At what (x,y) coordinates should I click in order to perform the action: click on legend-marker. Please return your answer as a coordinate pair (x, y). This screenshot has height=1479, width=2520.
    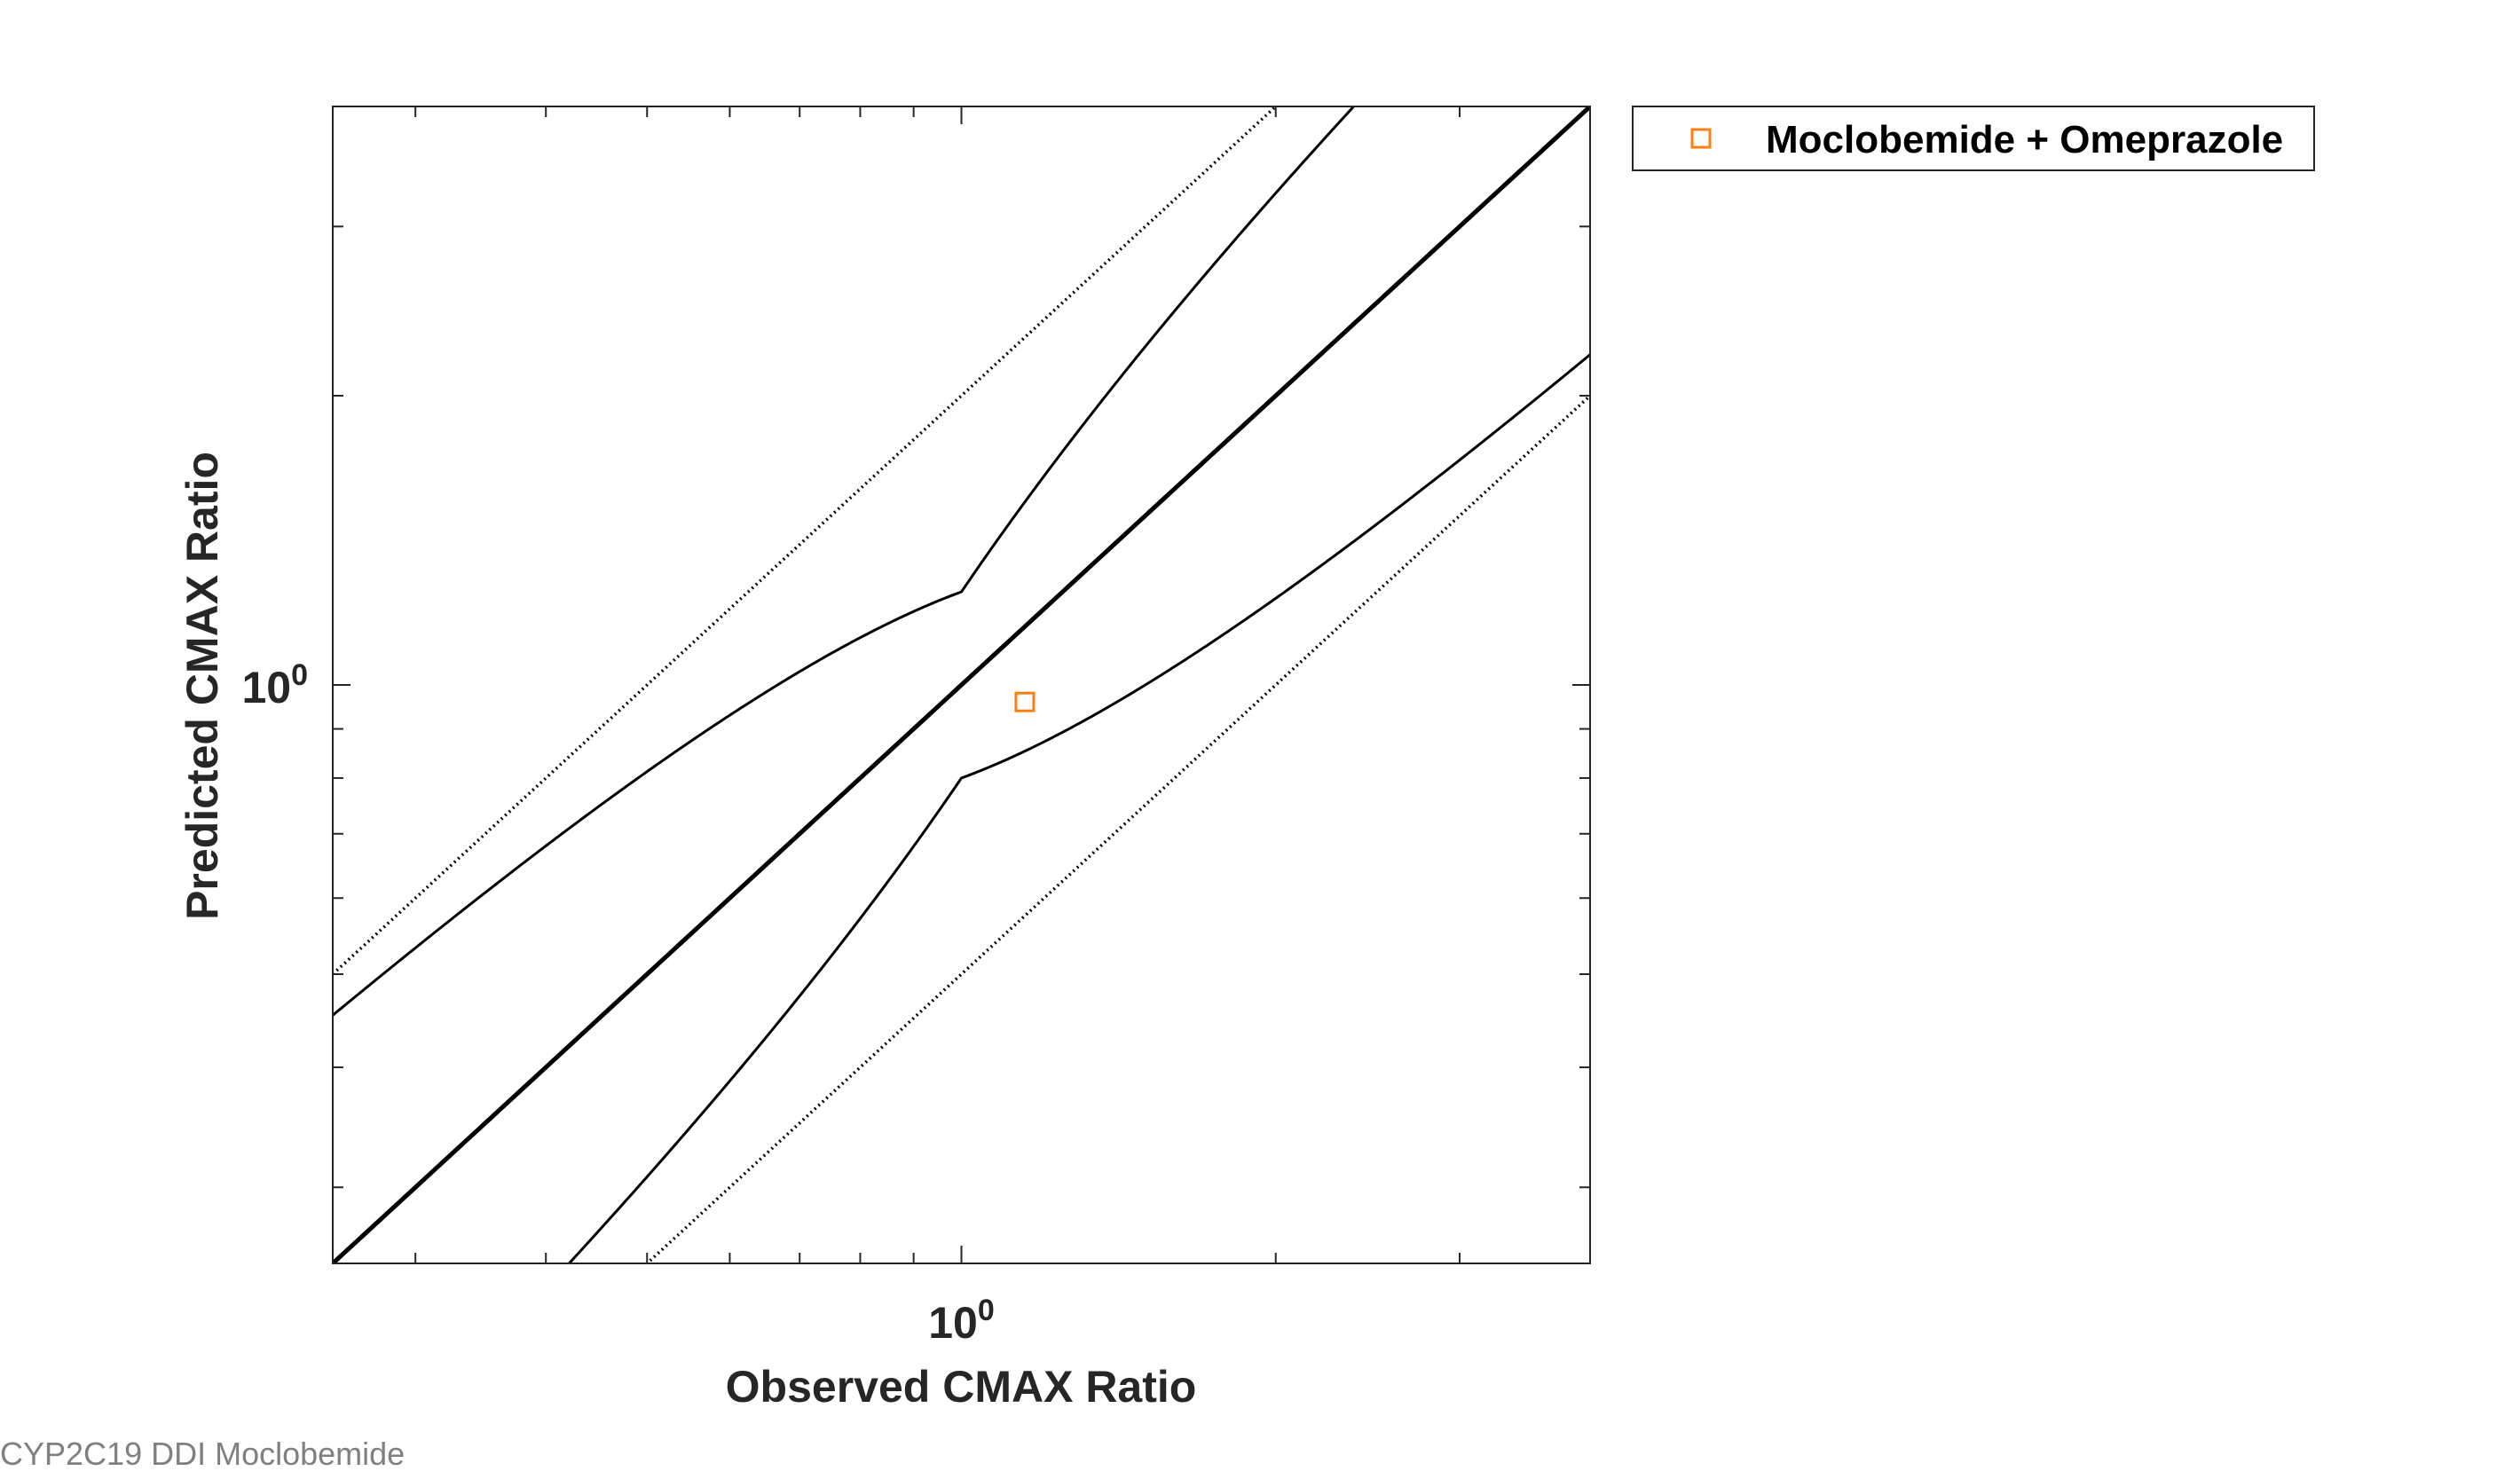
    Looking at the image, I should click on (1701, 138).